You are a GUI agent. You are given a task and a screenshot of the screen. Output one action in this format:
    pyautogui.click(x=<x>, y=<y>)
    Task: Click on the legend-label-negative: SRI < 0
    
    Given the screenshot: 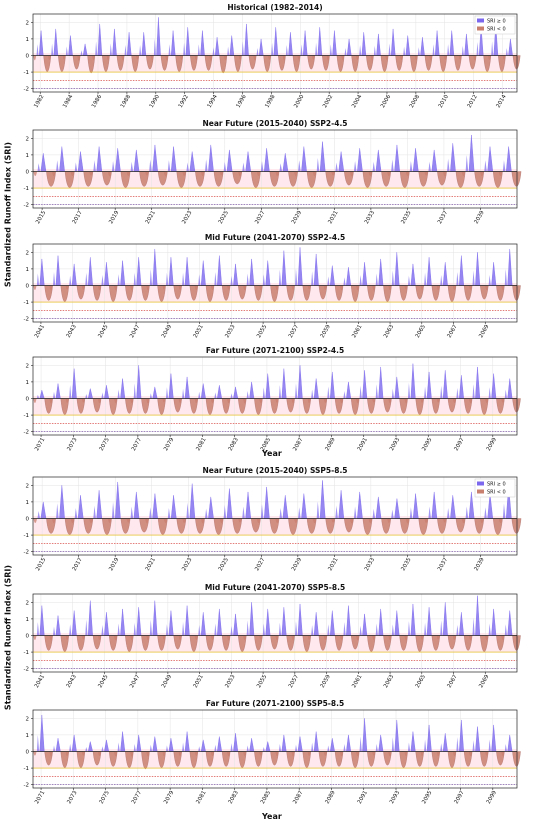 What is the action you would take?
    pyautogui.click(x=496, y=493)
    